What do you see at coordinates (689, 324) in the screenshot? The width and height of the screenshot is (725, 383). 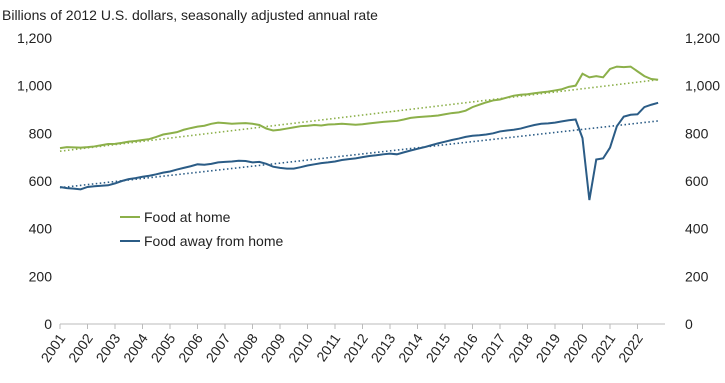 I see `y2-tick-label: 0` at bounding box center [689, 324].